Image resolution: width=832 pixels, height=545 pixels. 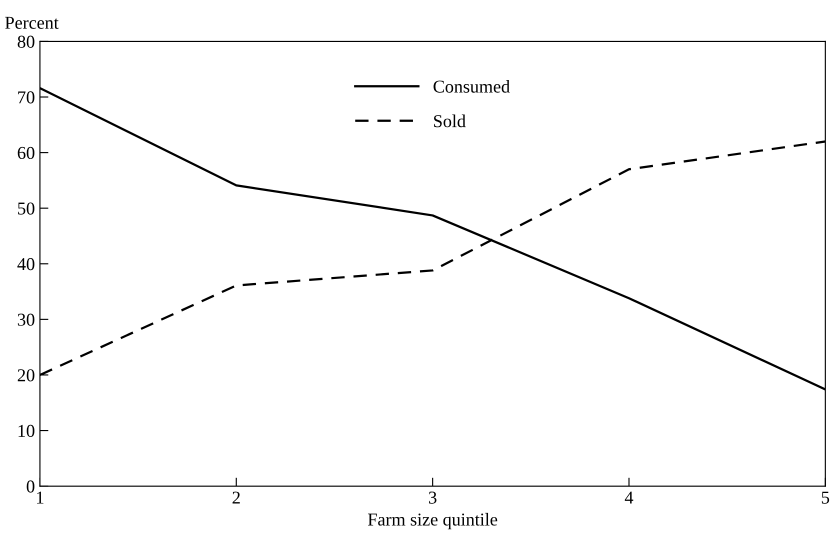 I want to click on legend-label: Sold, so click(x=450, y=121).